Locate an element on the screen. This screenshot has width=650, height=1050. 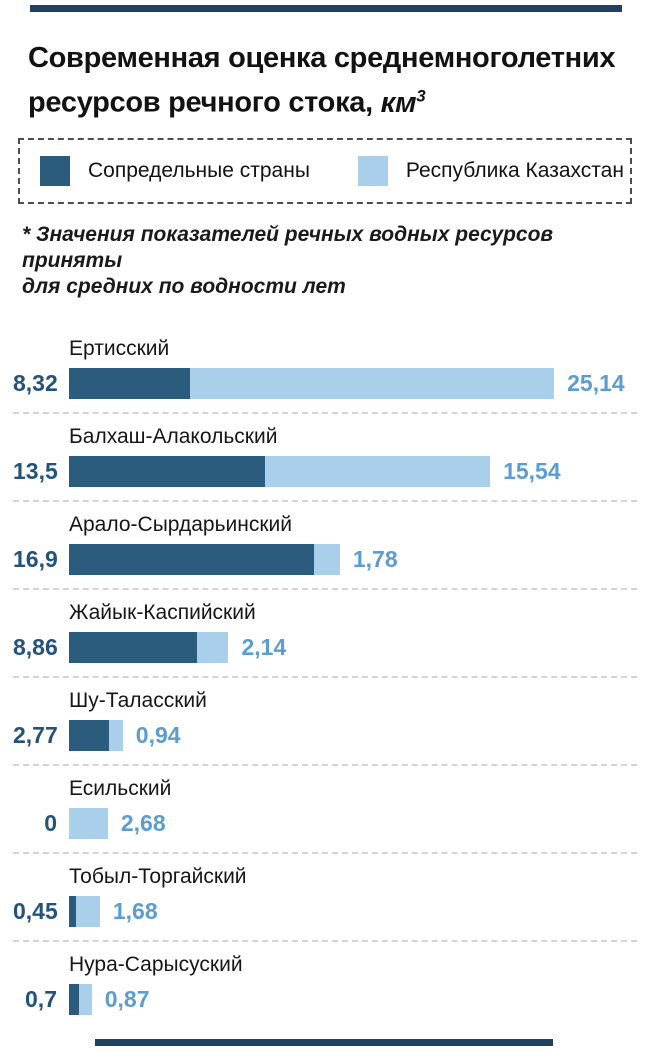
category-label: Тобыл-Торгайский is located at coordinates (158, 876).